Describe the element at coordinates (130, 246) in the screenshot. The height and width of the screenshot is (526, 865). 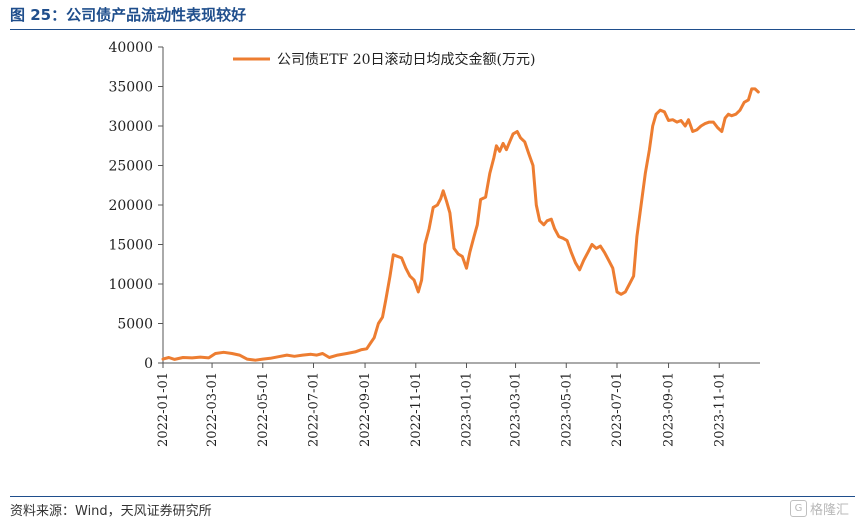
I see `y-tick-label: 15000` at that location.